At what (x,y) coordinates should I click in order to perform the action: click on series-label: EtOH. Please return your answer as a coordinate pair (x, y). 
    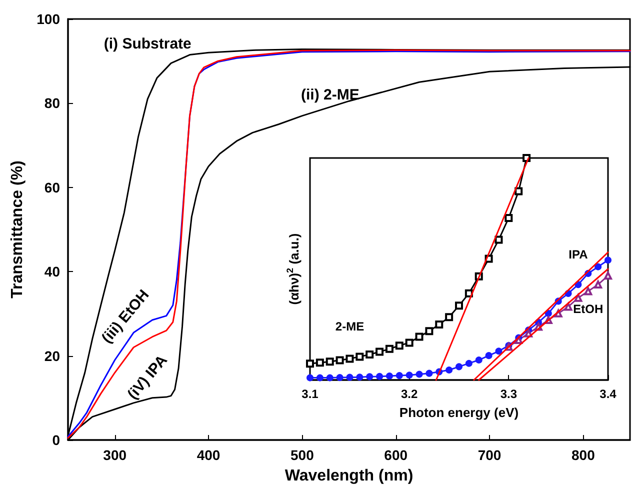
    Looking at the image, I should click on (588, 309).